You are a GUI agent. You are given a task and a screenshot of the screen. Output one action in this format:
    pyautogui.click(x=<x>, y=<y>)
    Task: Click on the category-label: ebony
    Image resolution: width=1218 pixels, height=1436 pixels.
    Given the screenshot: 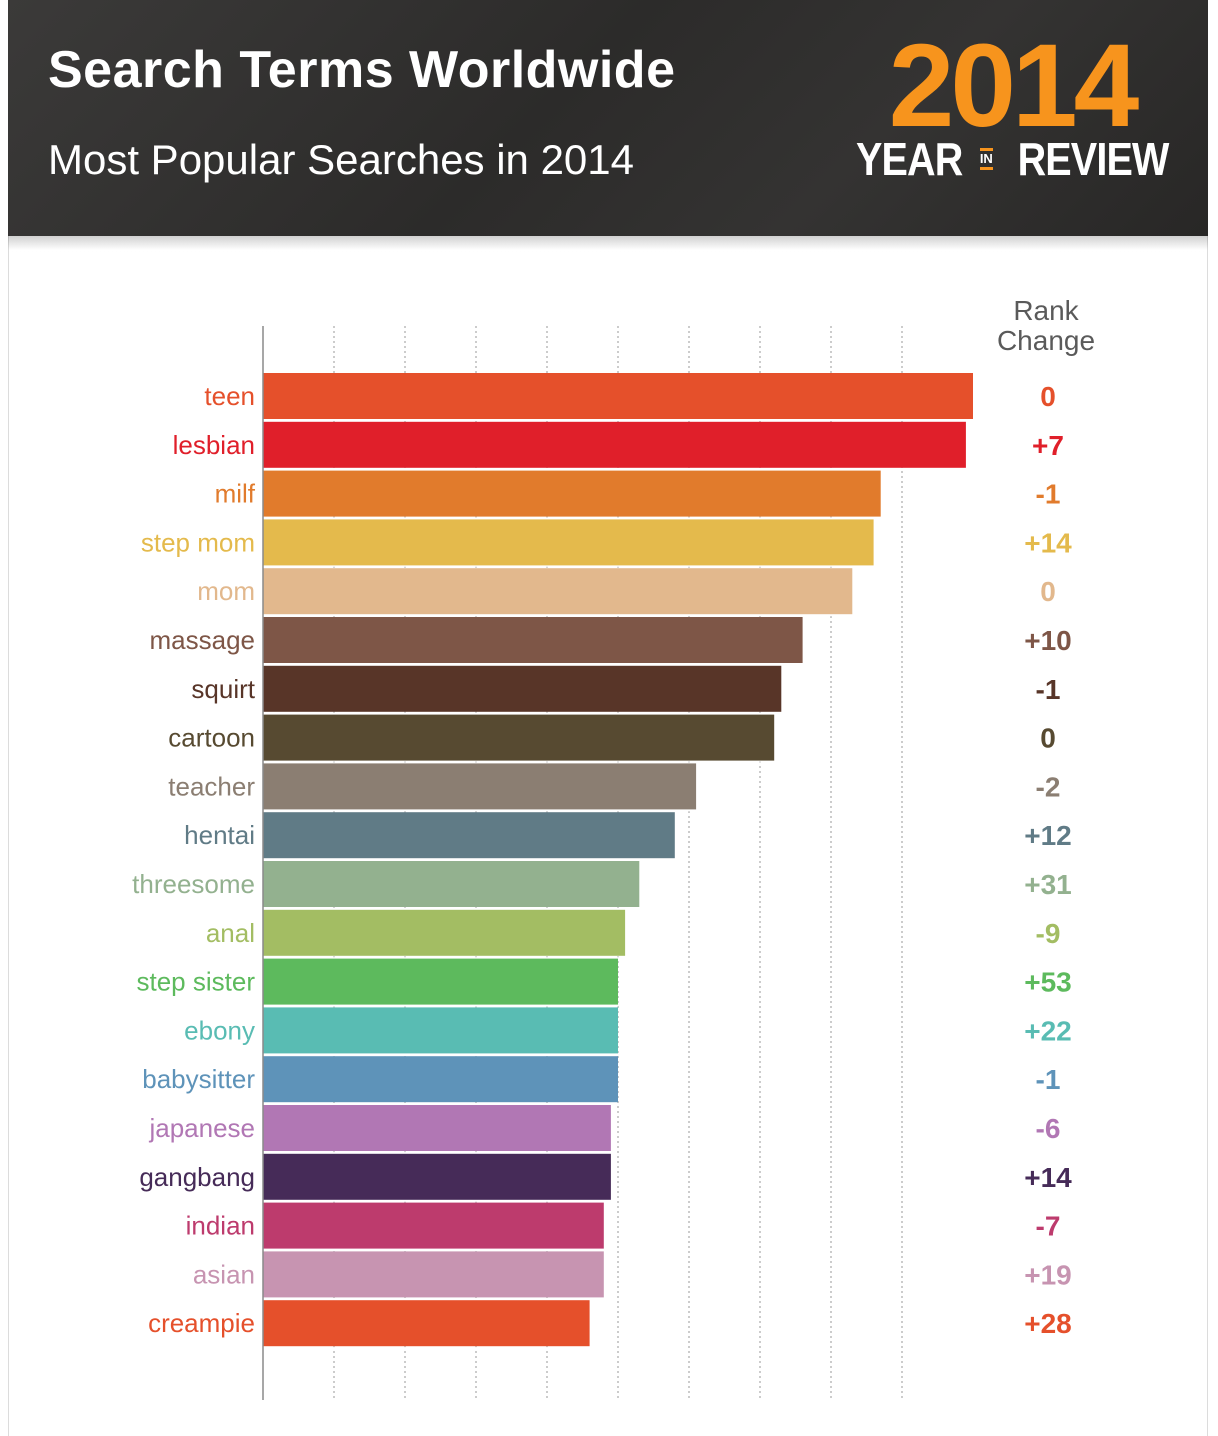 What is the action you would take?
    pyautogui.click(x=219, y=1030)
    